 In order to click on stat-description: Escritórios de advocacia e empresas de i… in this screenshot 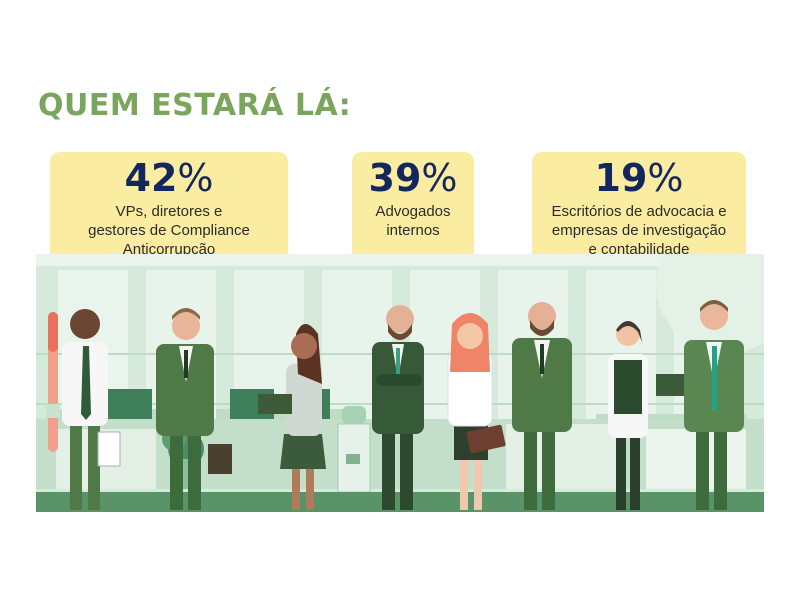, I will do `click(639, 230)`.